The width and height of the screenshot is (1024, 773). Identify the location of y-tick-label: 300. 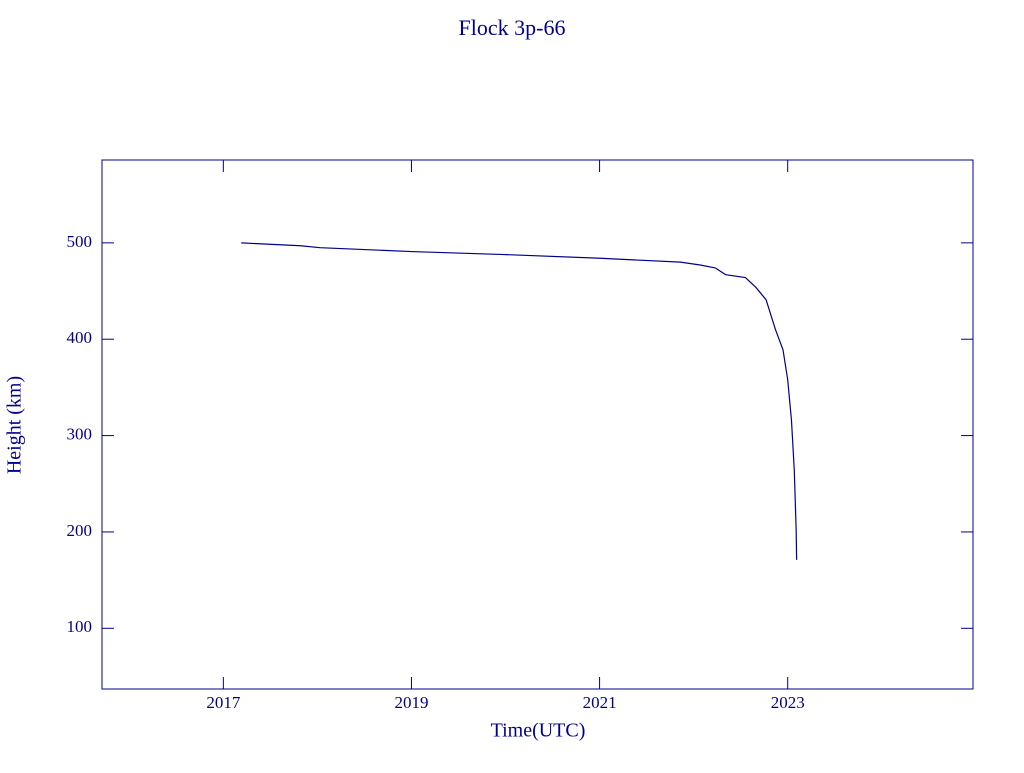
(80, 433).